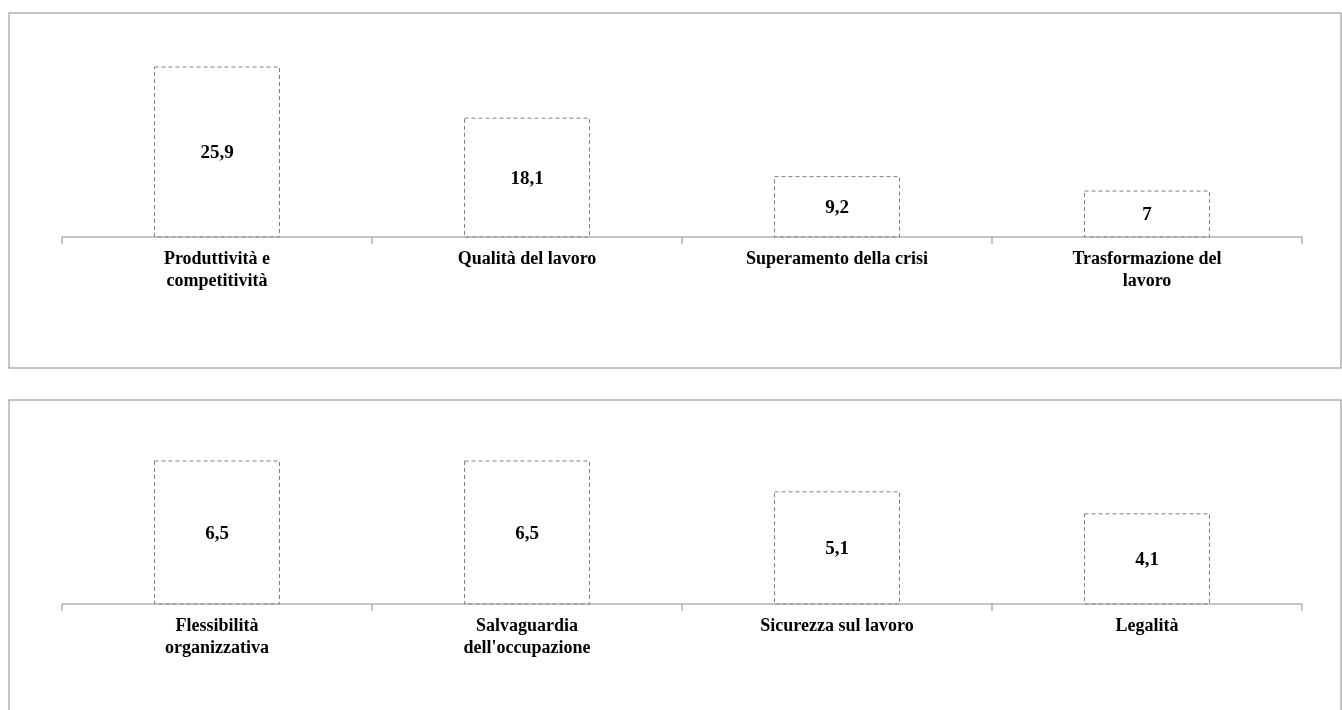 The height and width of the screenshot is (710, 1342). What do you see at coordinates (527, 258) in the screenshot?
I see `x-tick-label: Qualità del lavoro` at bounding box center [527, 258].